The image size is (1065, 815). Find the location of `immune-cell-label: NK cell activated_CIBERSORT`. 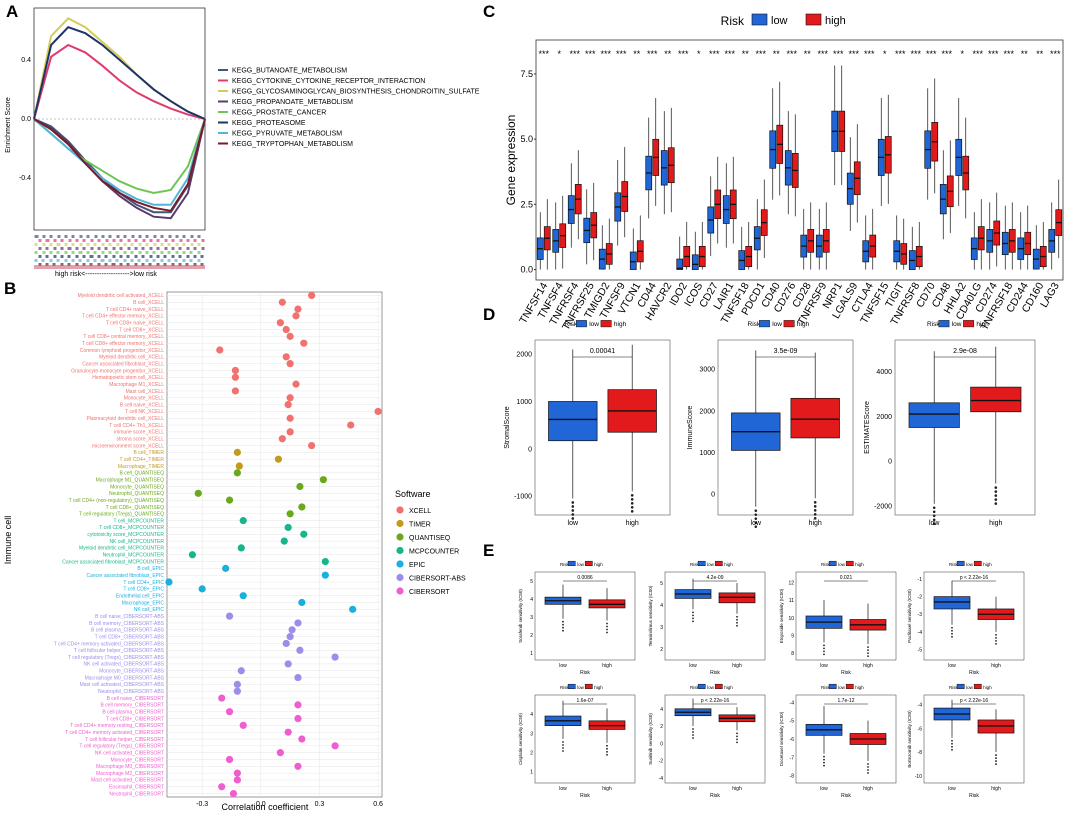

immune-cell-label: NK cell activated_CIBERSORT is located at coordinates (129, 753).